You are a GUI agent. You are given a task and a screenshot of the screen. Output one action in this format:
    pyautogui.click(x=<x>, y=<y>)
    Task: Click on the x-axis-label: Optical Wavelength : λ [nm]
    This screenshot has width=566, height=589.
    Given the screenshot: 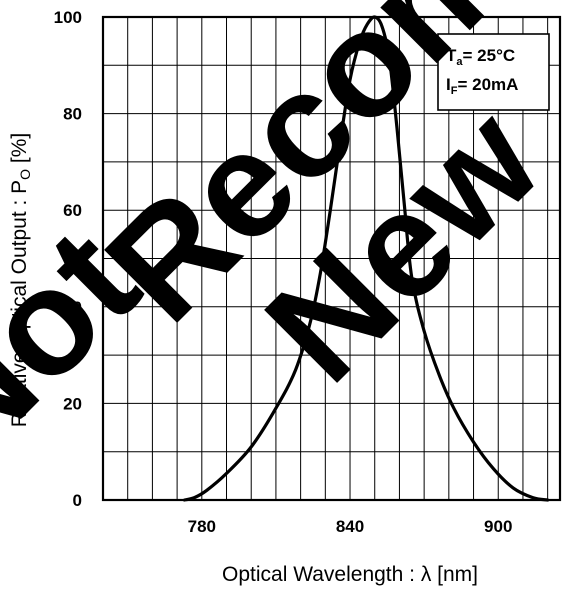 What is the action you would take?
    pyautogui.click(x=350, y=574)
    